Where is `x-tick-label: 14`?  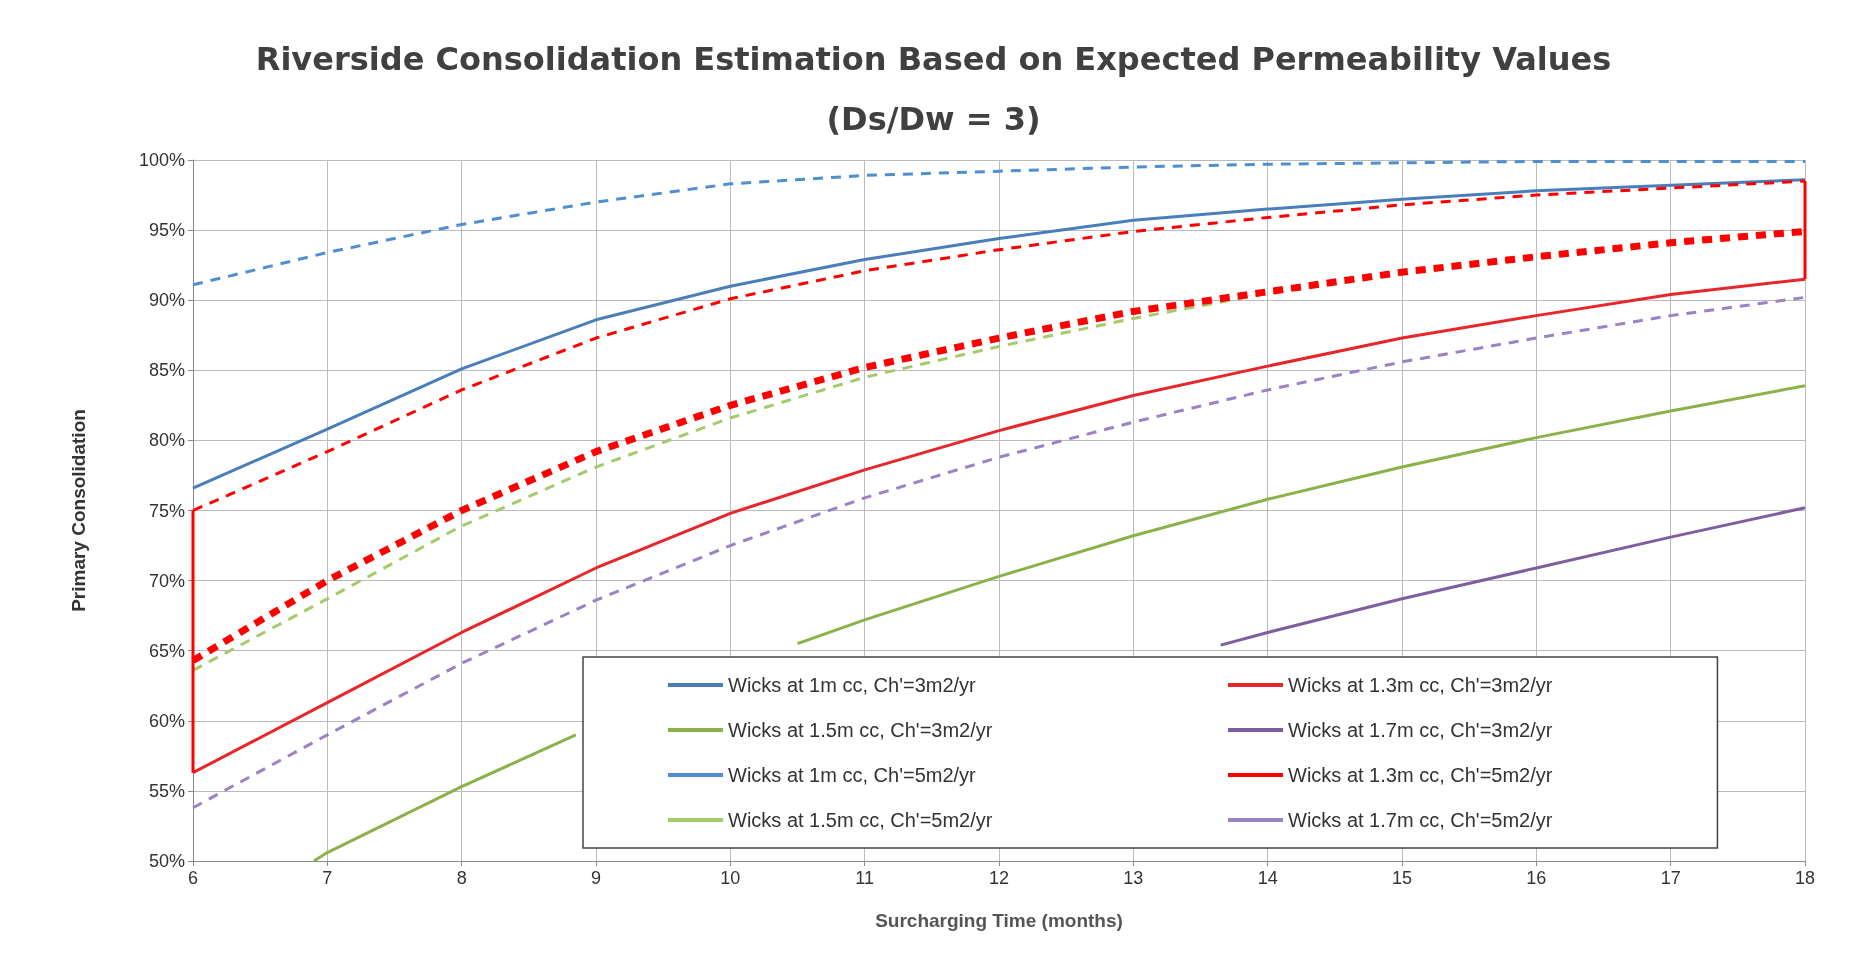
x-tick-label: 14 is located at coordinates (1267, 878).